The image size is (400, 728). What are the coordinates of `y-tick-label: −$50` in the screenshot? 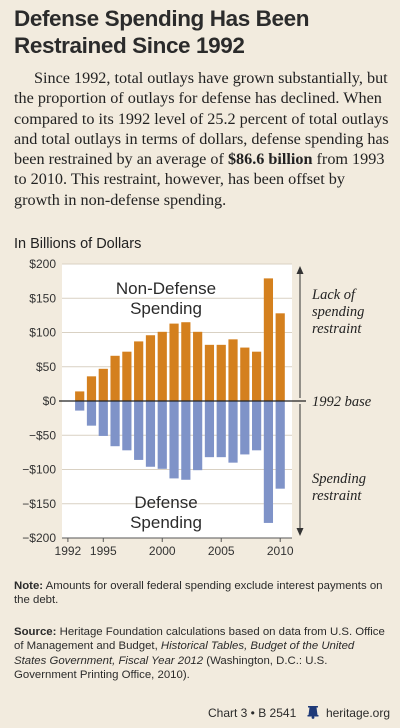 It's located at (42, 435).